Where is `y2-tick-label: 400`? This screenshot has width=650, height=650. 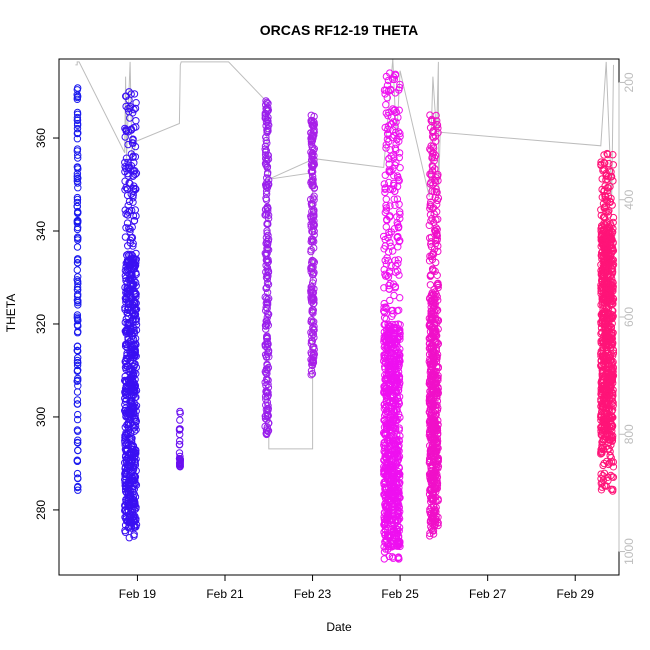 y2-tick-label: 400 is located at coordinates (629, 199).